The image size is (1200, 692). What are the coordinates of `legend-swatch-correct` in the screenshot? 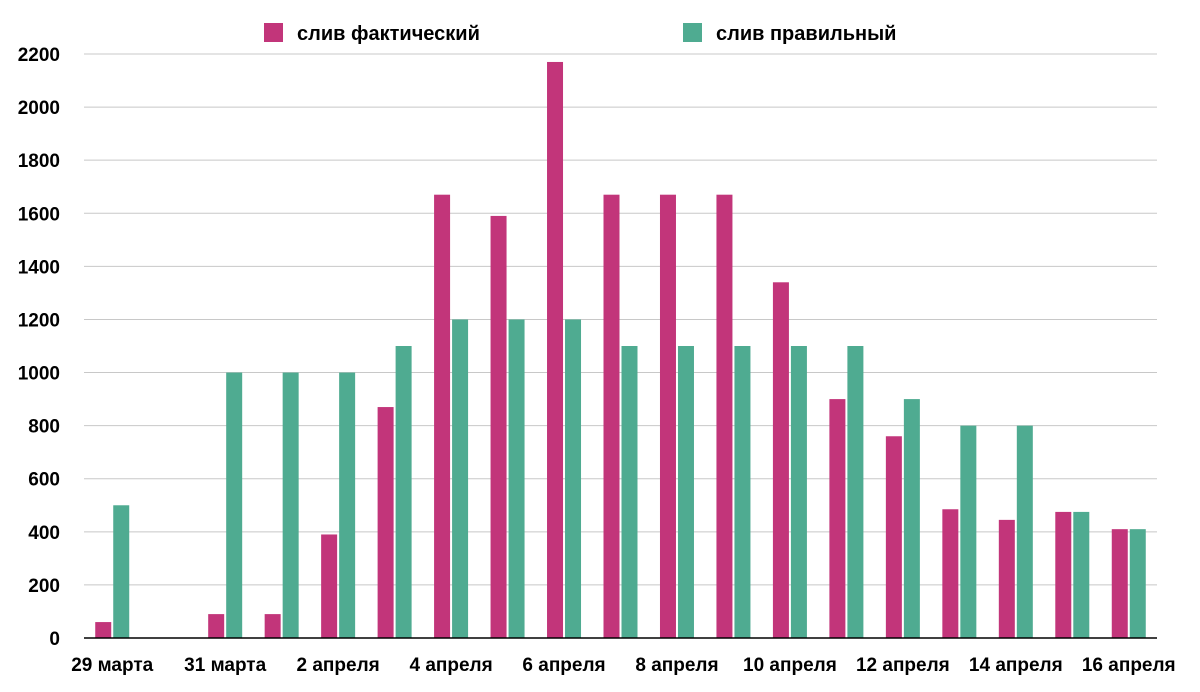 It's located at (692, 32).